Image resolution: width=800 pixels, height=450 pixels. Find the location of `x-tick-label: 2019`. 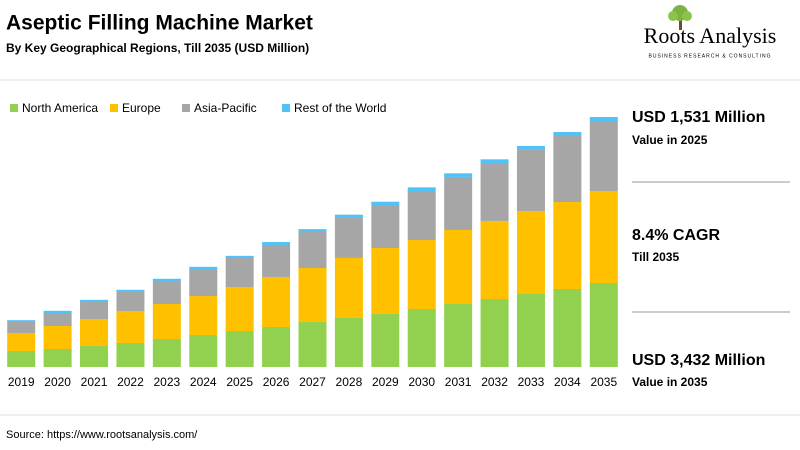

x-tick-label: 2019 is located at coordinates (21, 382).